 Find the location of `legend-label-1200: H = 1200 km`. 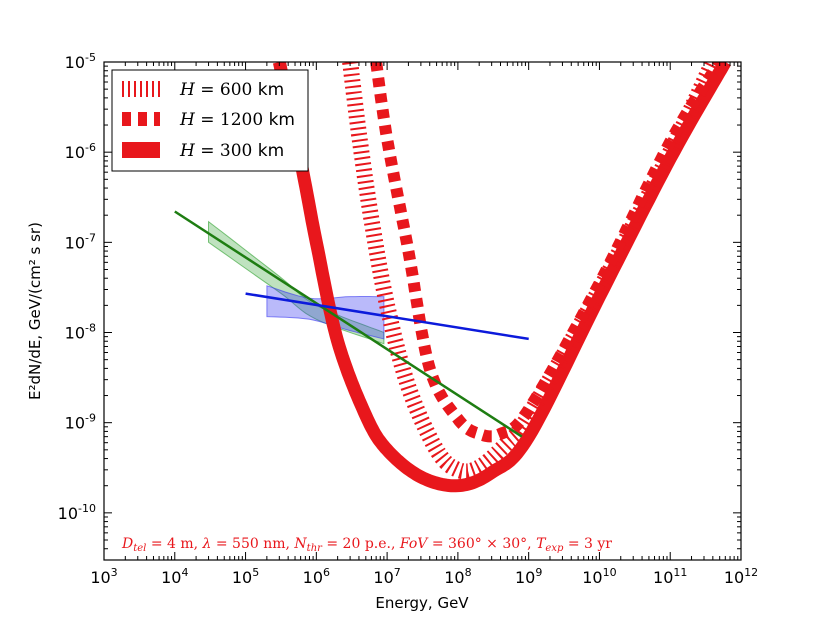

legend-label-1200: H = 1200 km is located at coordinates (237, 120).